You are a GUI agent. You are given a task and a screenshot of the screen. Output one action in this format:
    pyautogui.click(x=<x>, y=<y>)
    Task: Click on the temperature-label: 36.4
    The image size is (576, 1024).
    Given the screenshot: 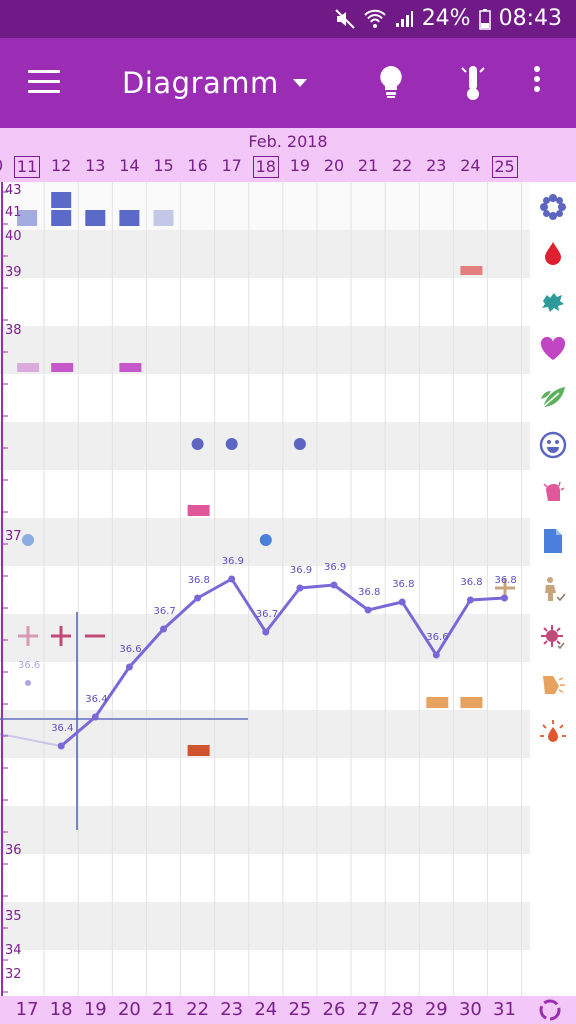 What is the action you would take?
    pyautogui.click(x=62, y=728)
    